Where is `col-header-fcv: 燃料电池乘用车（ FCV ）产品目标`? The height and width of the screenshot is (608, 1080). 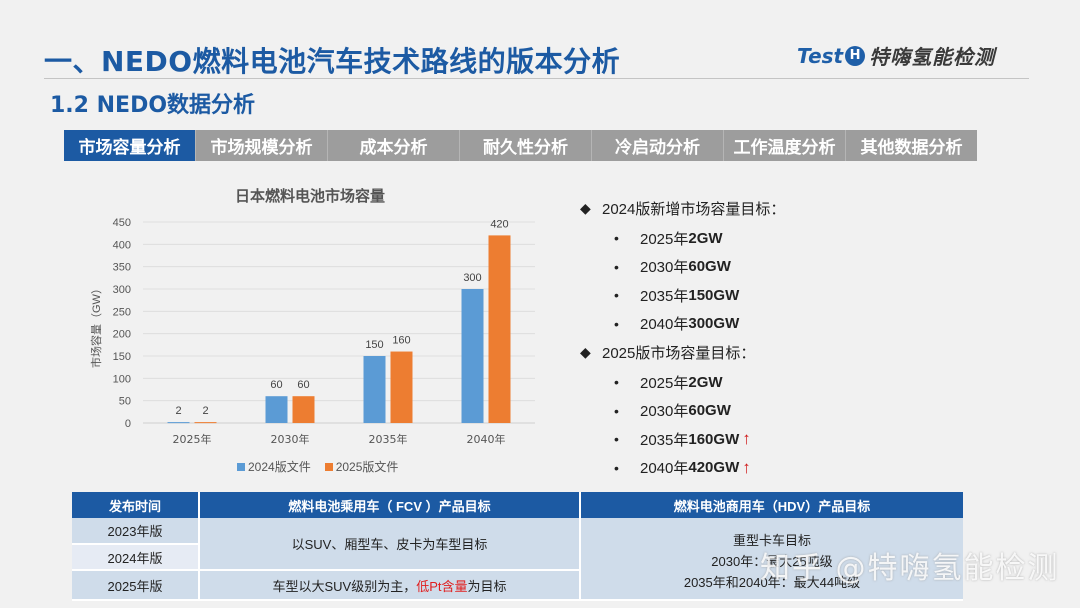 col-header-fcv: 燃料电池乘用车（ FCV ）产品目标 is located at coordinates (390, 505).